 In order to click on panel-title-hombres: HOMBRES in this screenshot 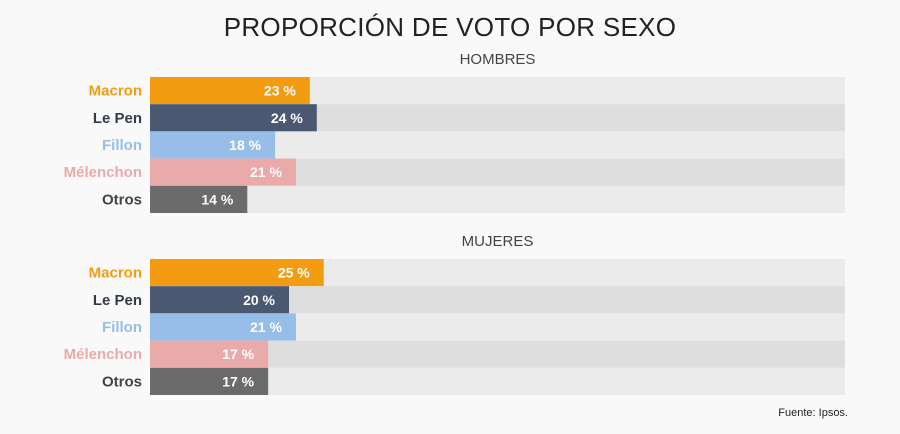, I will do `click(497, 59)`.